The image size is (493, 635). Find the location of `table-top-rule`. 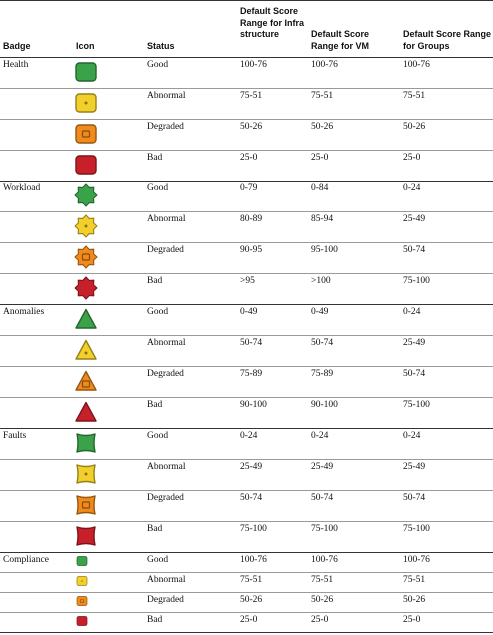

table-top-rule is located at coordinates (246, 0).